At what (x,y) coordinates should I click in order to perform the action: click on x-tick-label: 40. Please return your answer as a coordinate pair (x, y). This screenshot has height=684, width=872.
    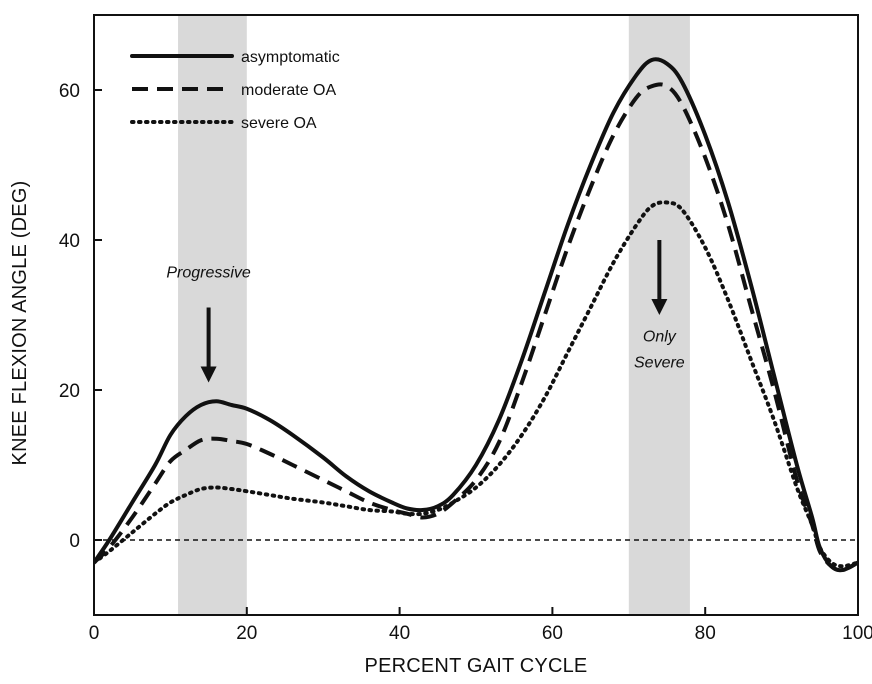
    Looking at the image, I should click on (399, 633).